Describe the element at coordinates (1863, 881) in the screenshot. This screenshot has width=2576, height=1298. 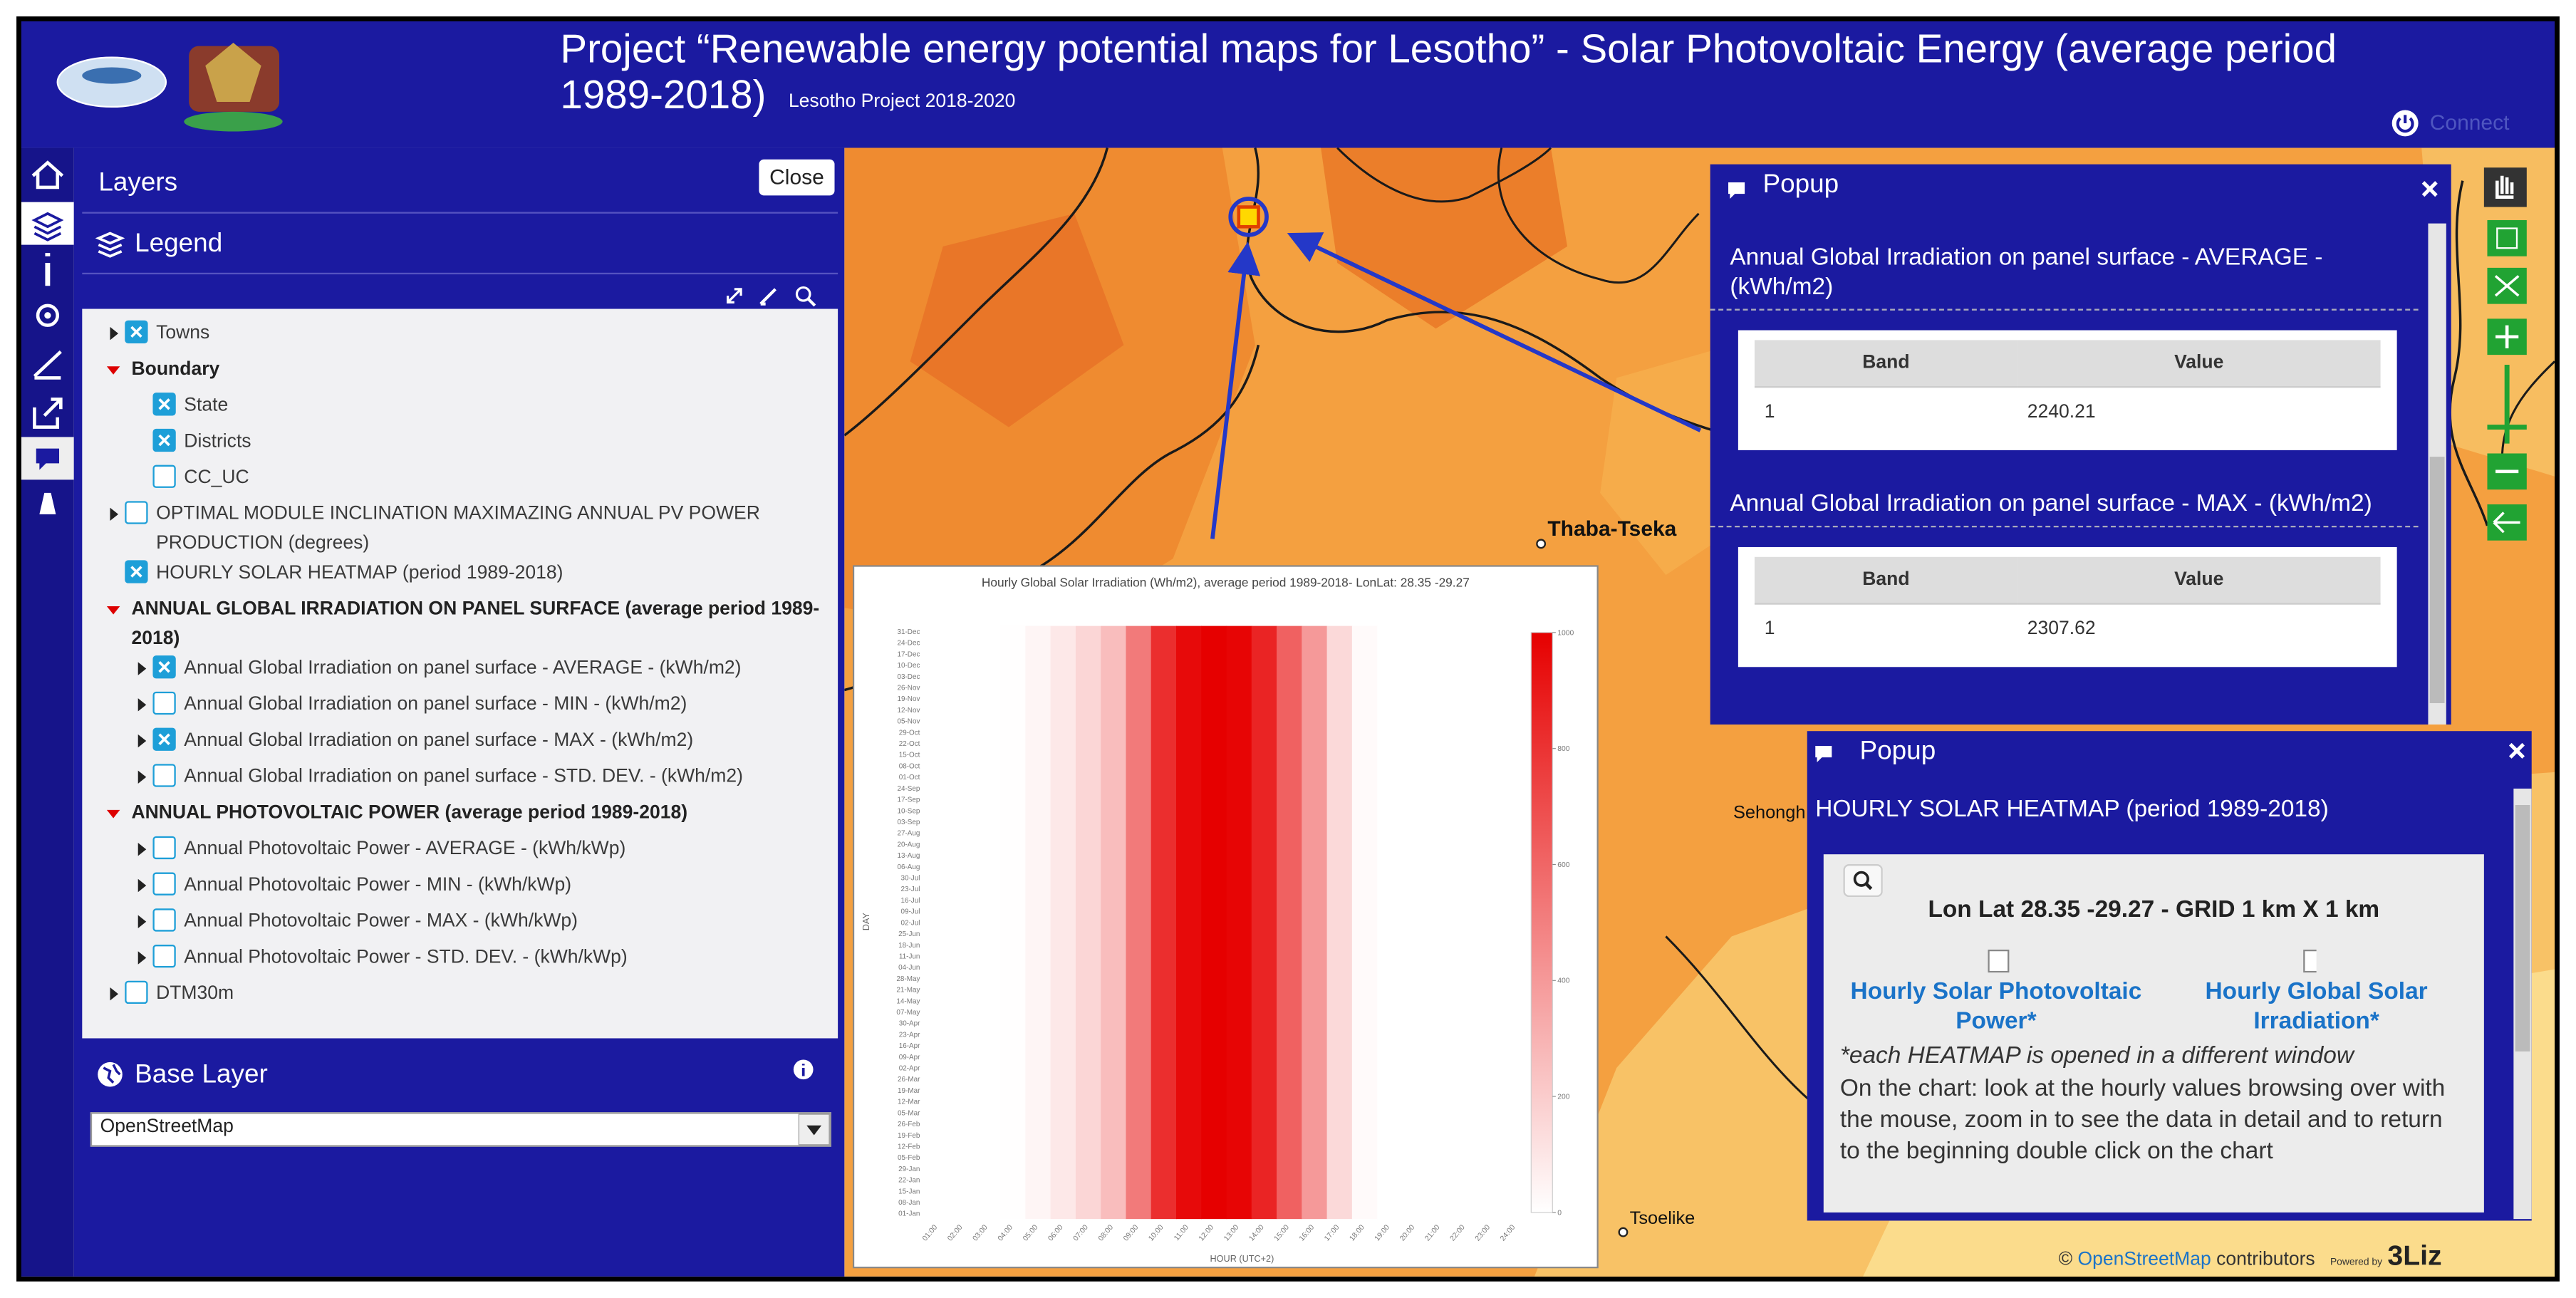
I see `zoom-button` at that location.